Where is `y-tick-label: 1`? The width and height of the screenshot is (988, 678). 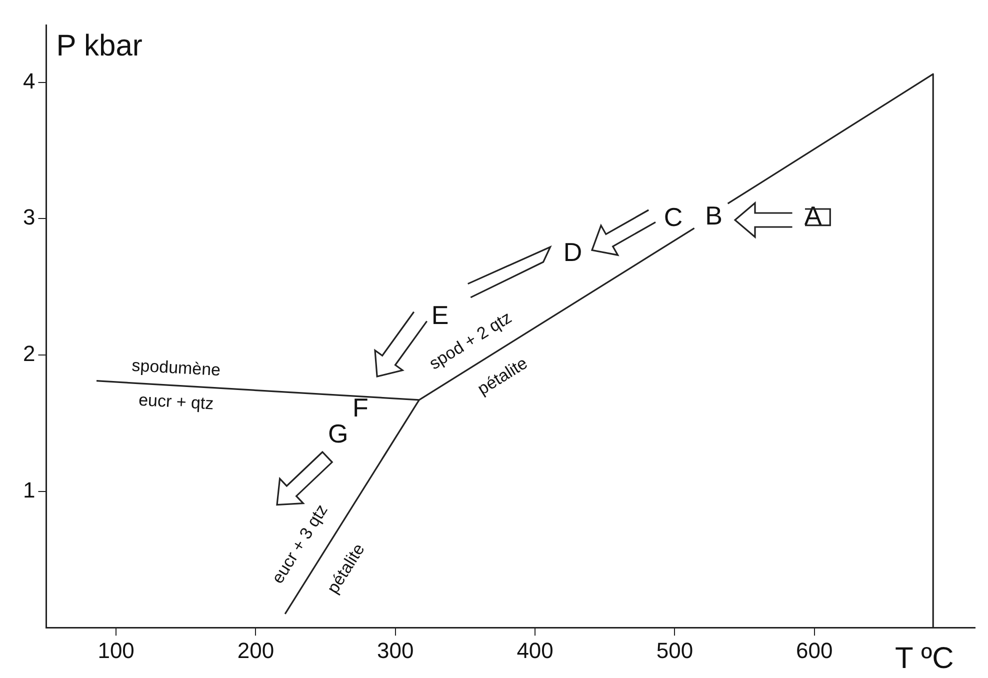
y-tick-label: 1 is located at coordinates (29, 489).